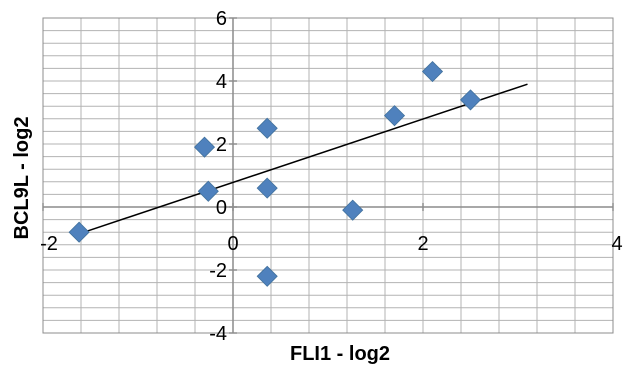 The width and height of the screenshot is (635, 372). I want to click on x-tick-label: 2, so click(422, 244).